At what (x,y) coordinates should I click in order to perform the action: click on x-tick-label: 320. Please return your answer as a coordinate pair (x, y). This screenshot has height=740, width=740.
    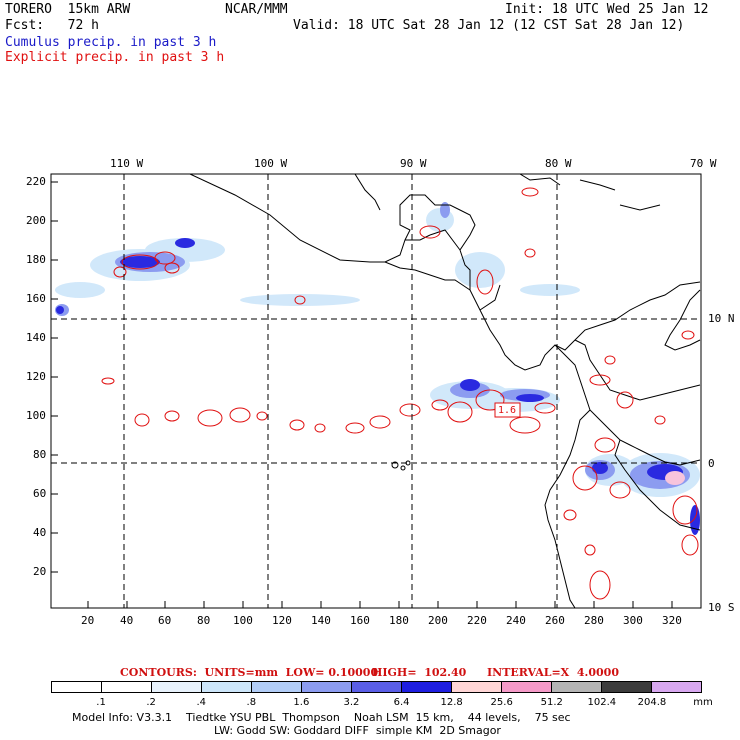
    Looking at the image, I should click on (672, 620).